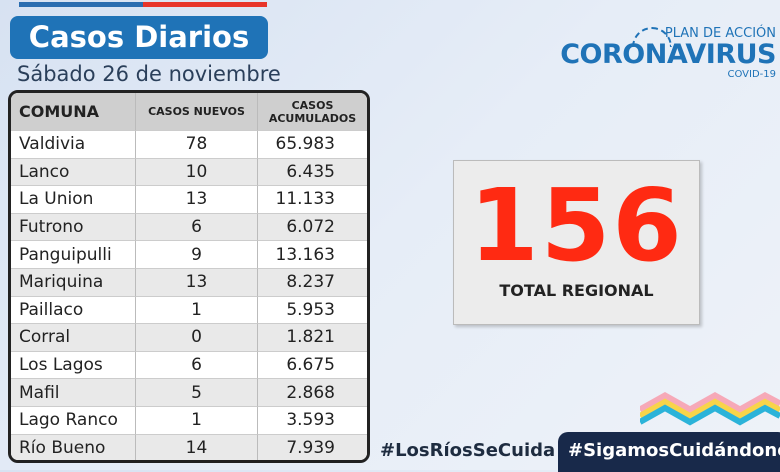 This screenshot has width=780, height=472. Describe the element at coordinates (576, 290) in the screenshot. I see `total-label: TOTAL REGIONAL` at that location.